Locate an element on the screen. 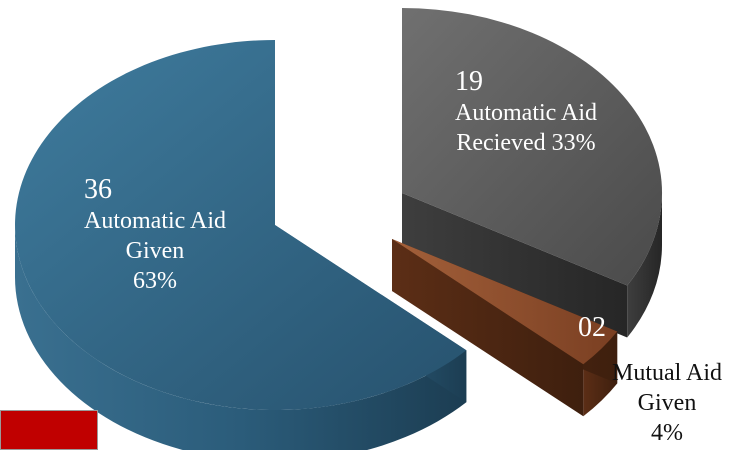 The height and width of the screenshot is (450, 729). slice-label-mutual-aid-given: Mutual Aid Given 4% is located at coordinates (667, 403).